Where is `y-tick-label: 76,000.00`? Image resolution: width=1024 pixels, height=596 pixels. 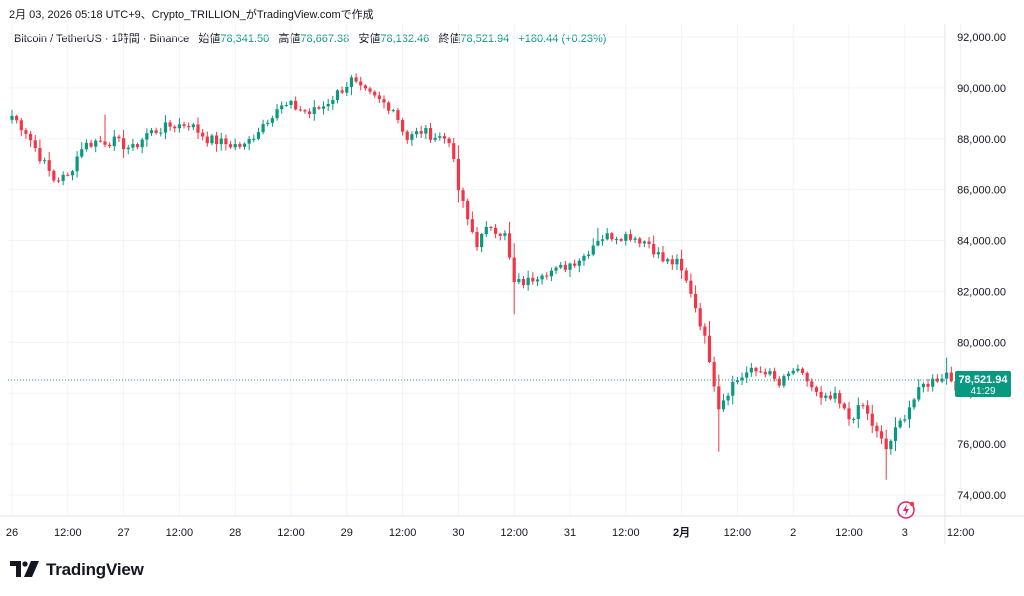 y-tick-label: 76,000.00 is located at coordinates (981, 445).